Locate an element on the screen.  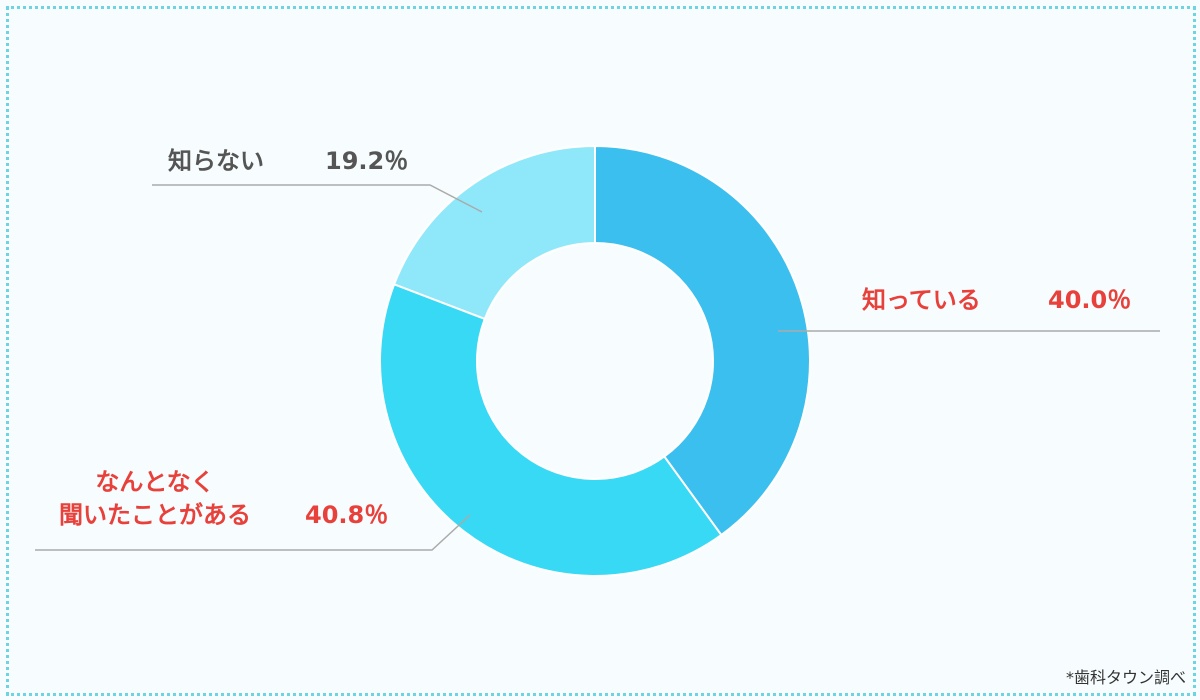
value-label: 40.0％ is located at coordinates (1090, 300).